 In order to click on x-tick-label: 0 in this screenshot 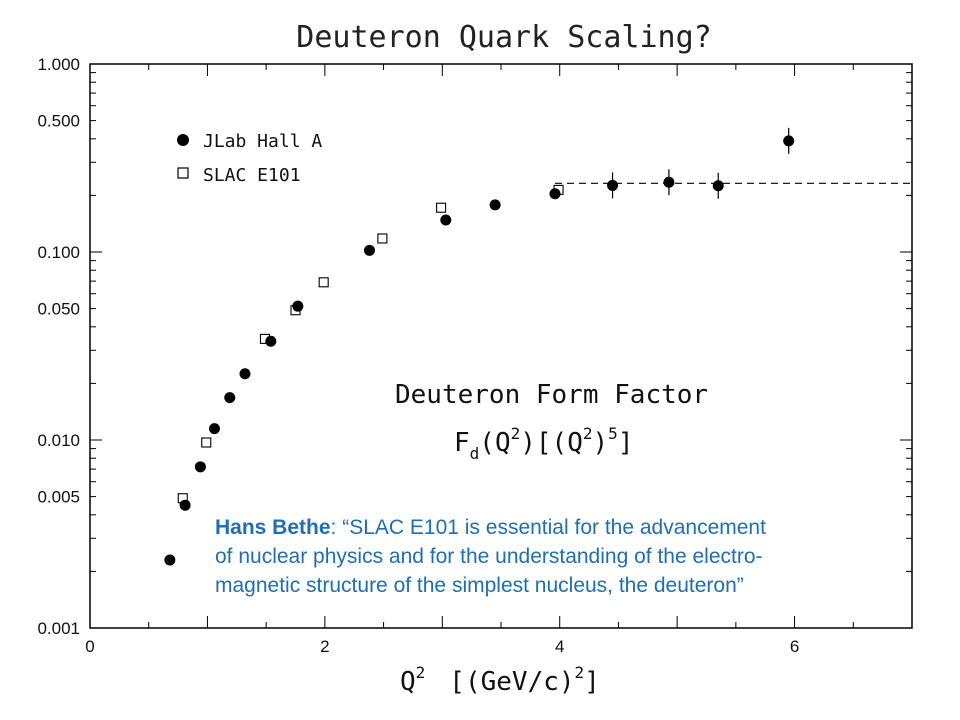, I will do `click(89, 646)`.